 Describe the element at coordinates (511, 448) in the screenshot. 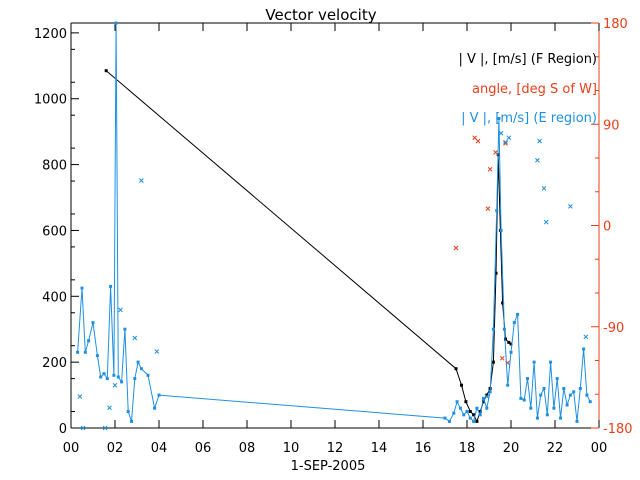

I see `x-tick-label: 20` at that location.